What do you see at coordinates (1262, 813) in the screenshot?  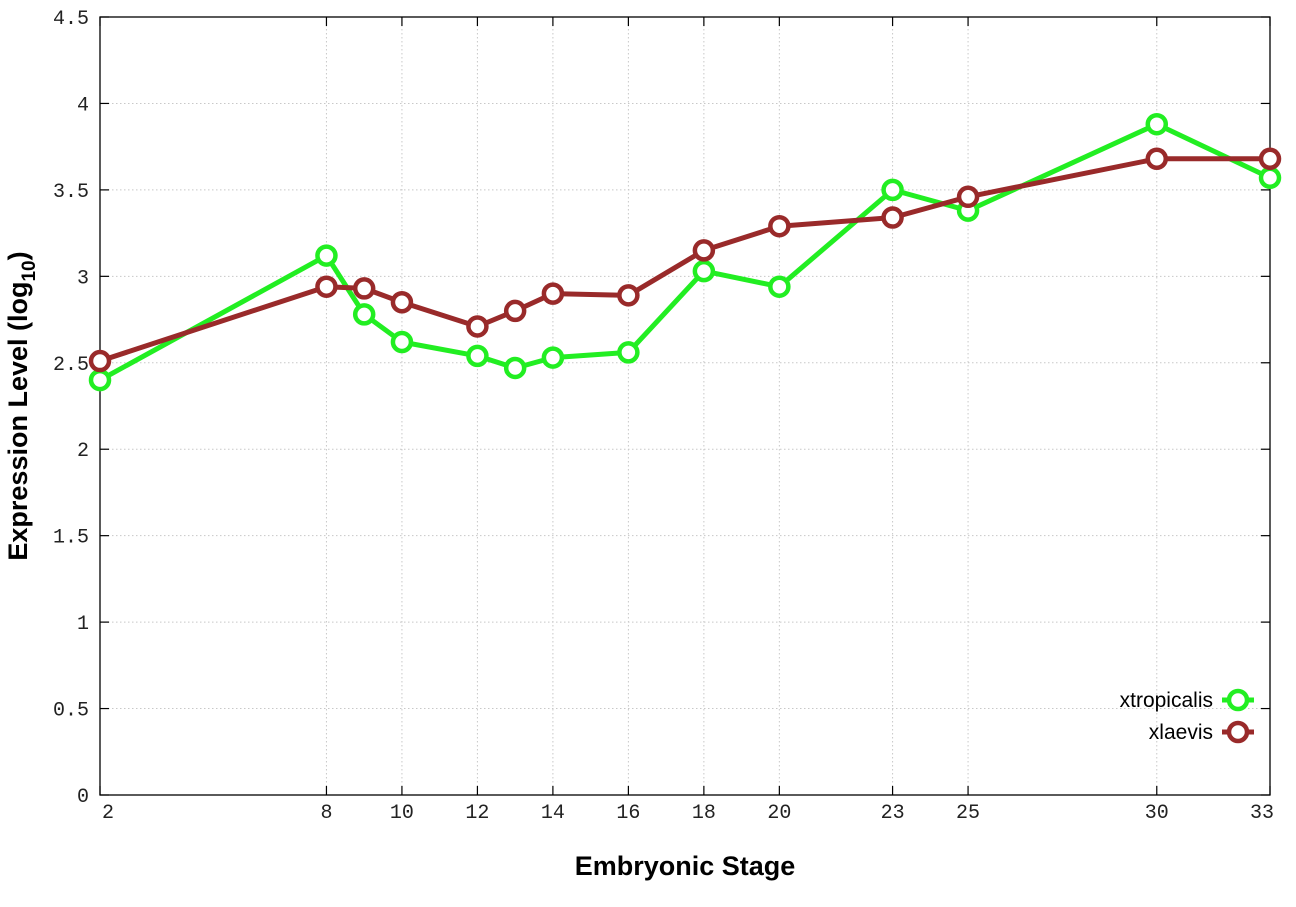 I see `x-tick-label: 33` at bounding box center [1262, 813].